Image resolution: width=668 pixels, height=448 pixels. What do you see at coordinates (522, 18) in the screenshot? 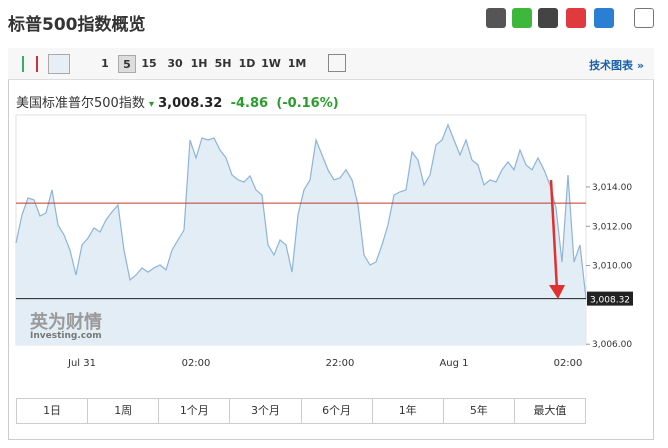
I see `wechat-icon` at bounding box center [522, 18].